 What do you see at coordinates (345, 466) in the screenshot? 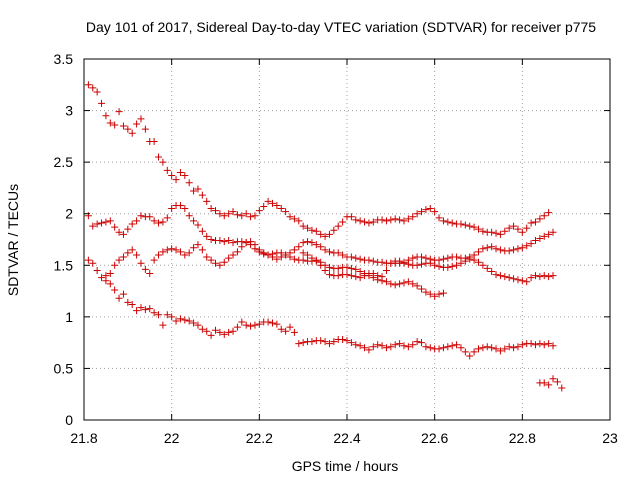
I see `x-axis-label: GPS time / hours` at bounding box center [345, 466].